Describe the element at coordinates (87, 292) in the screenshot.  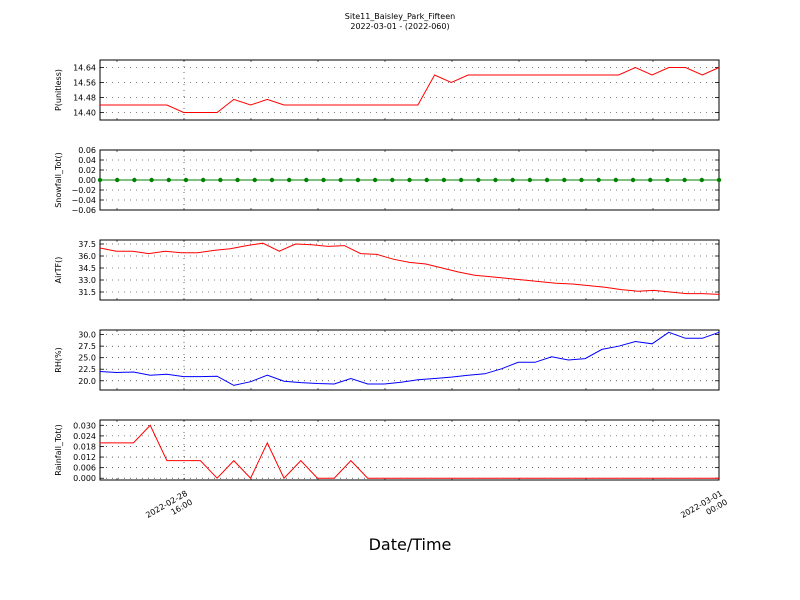
I see `y-tick-label: 31.5` at that location.